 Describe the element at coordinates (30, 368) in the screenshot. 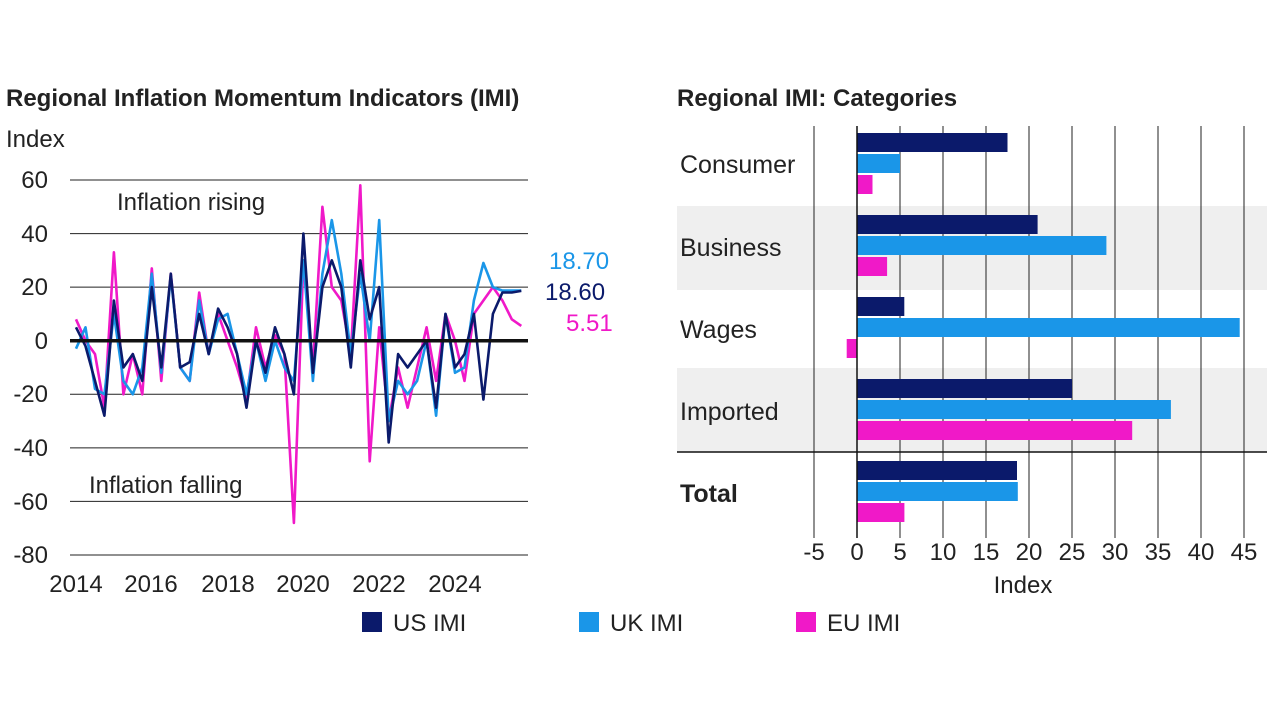

I see `y-tick-labels: 60 40 20 0 -20 -40 -60 -80` at that location.